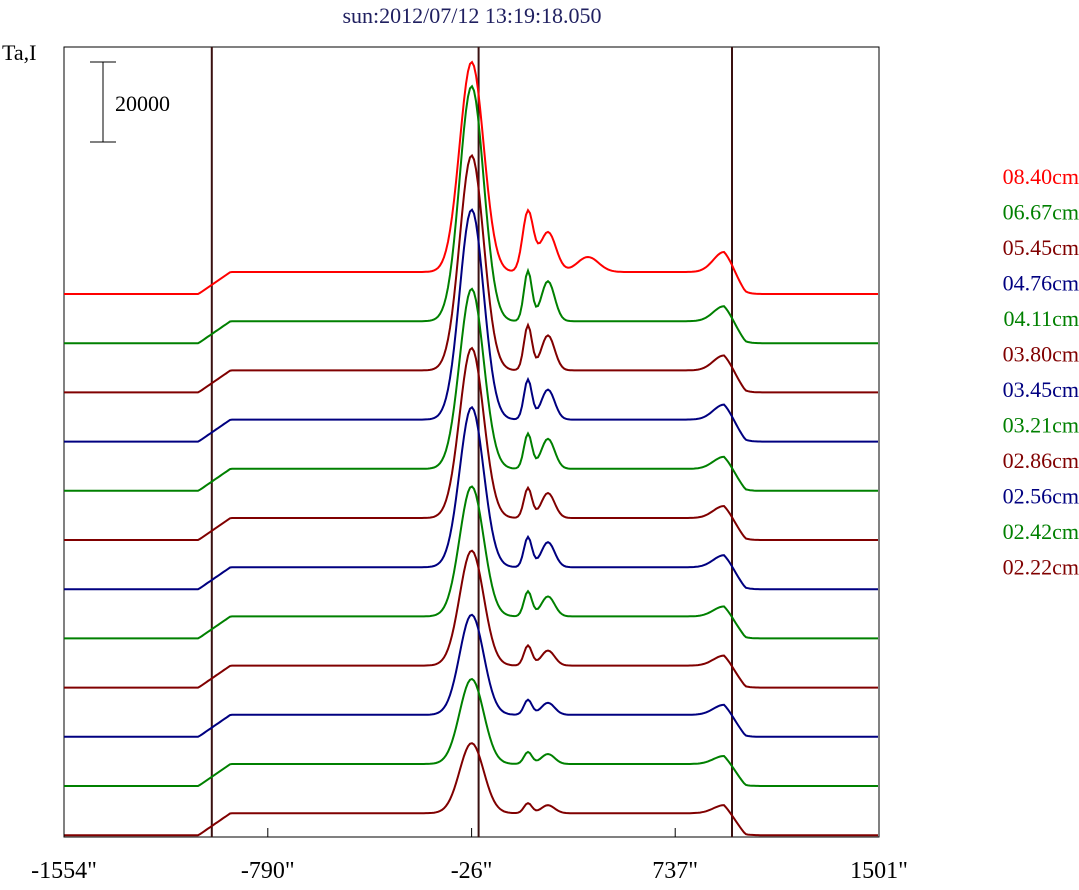 This screenshot has width=1079, height=890. I want to click on series-line-02.56cm, so click(471, 675).